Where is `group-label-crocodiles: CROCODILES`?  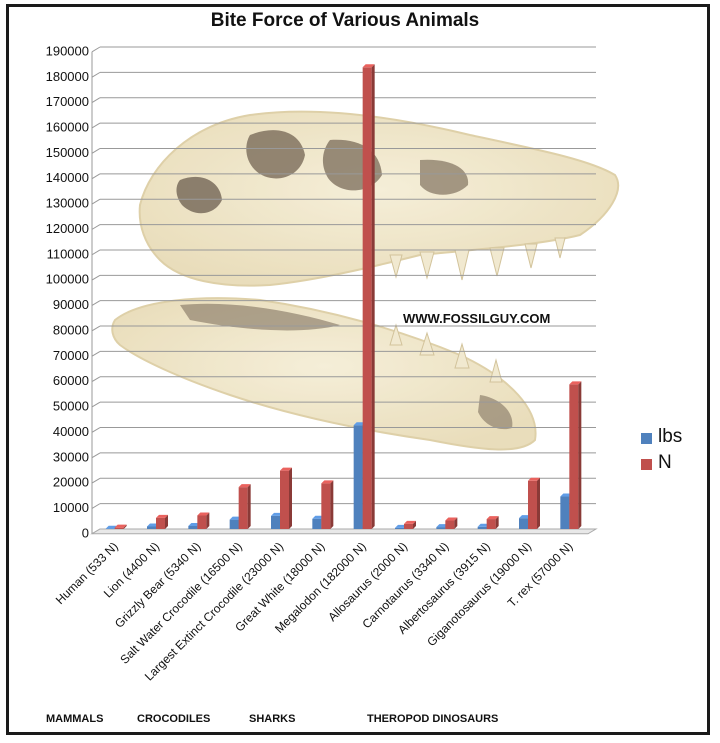
group-label-crocodiles: CROCODILES is located at coordinates (174, 719).